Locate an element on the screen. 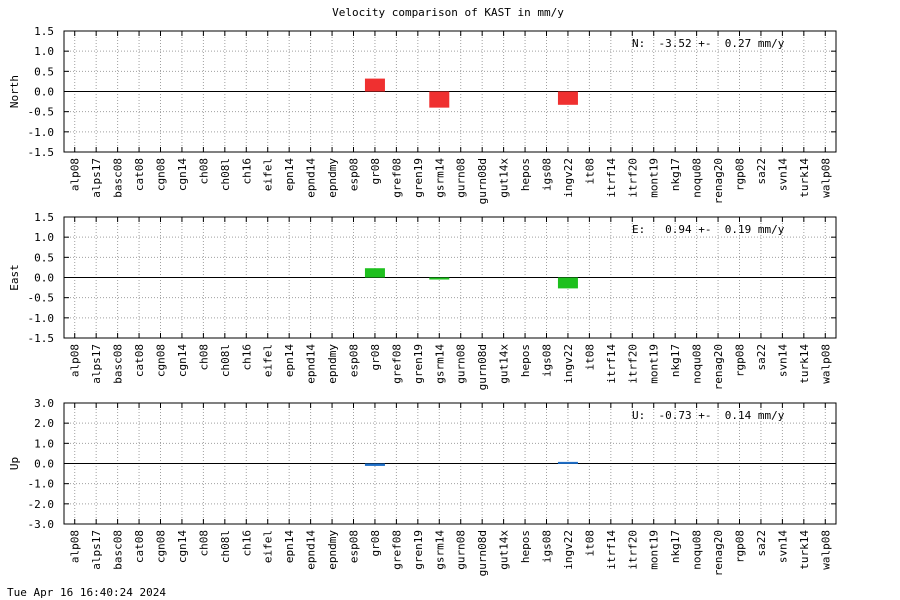  bar-north-gsrm14 is located at coordinates (439, 99).